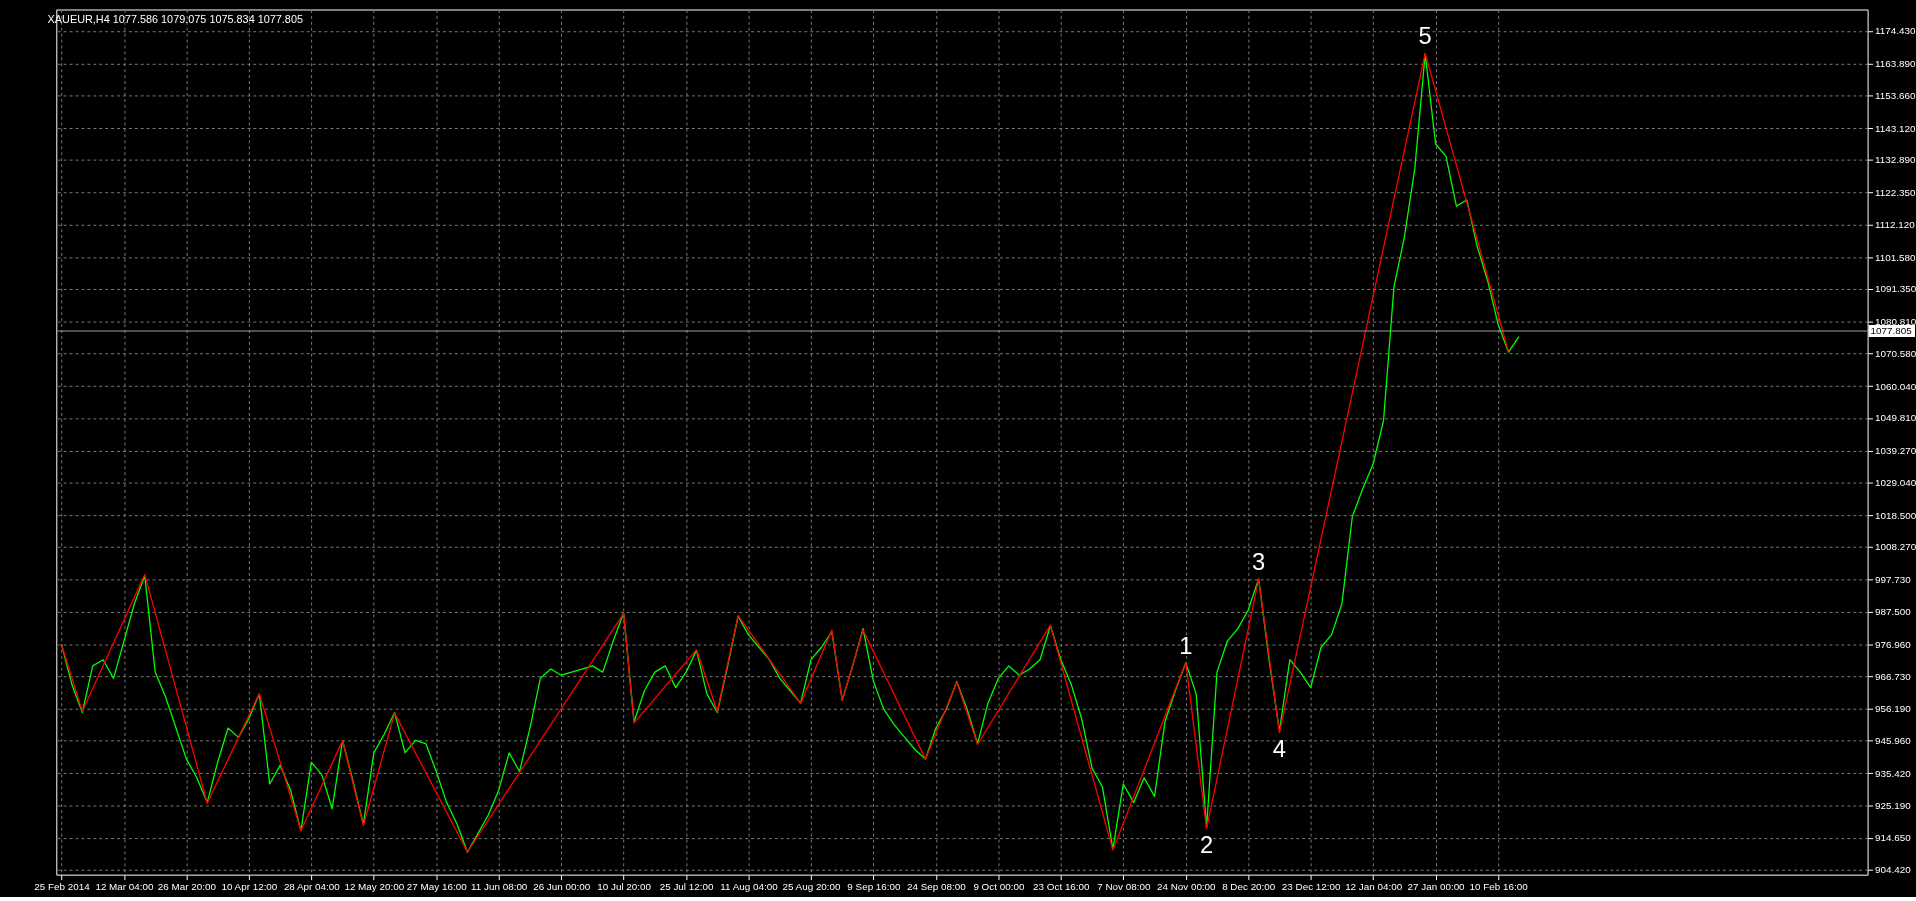  I want to click on y-tick-label: 904.420, so click(1893, 870).